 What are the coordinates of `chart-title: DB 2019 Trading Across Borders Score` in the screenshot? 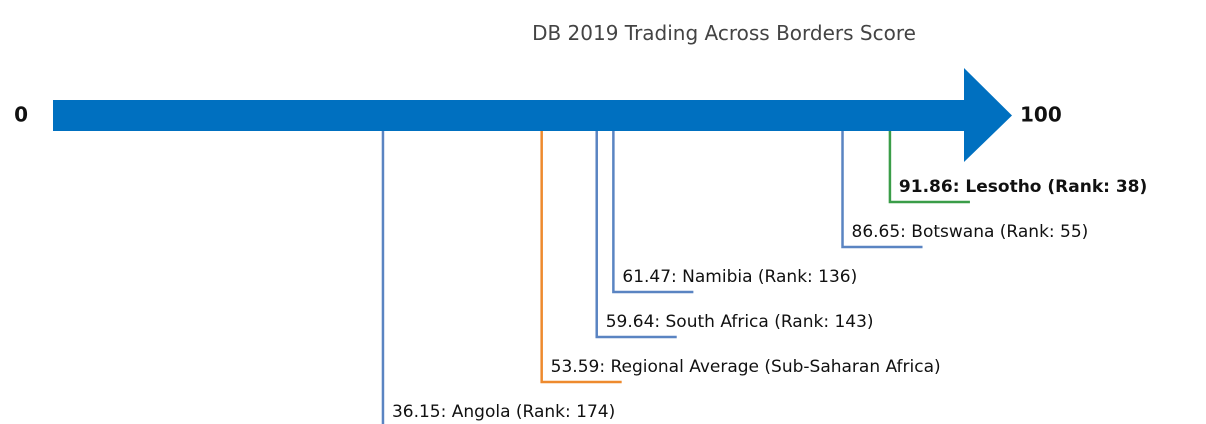 It's located at (724, 33).